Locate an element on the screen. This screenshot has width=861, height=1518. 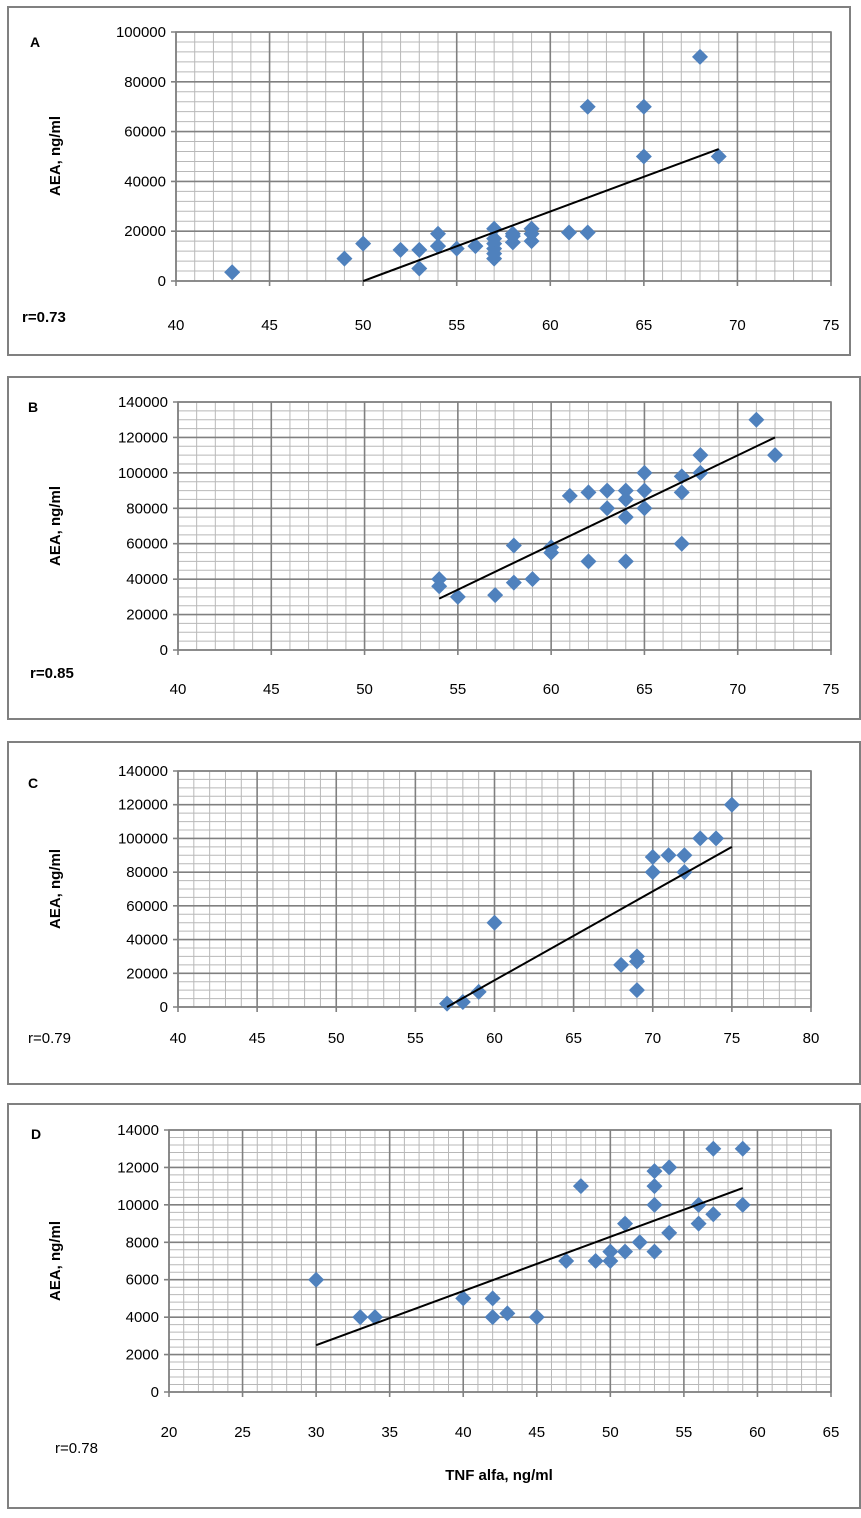
correlation-annotation: r=0.78 is located at coordinates (76, 1448).